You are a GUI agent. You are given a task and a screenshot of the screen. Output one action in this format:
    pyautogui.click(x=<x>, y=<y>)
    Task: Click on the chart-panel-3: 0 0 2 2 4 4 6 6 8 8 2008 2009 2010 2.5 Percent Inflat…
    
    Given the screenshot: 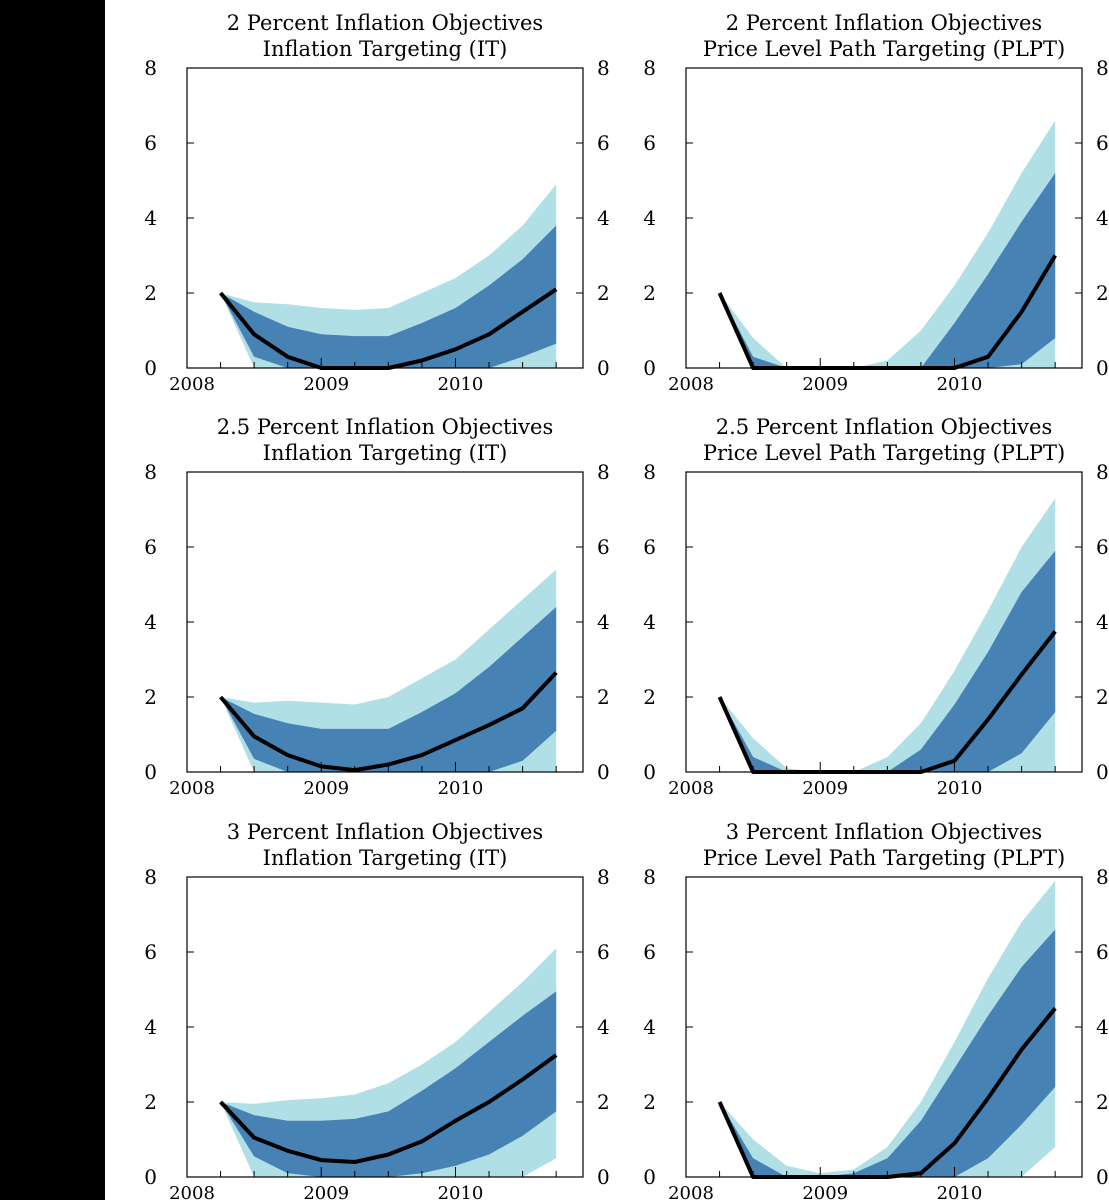 What is the action you would take?
    pyautogui.click(x=376, y=607)
    